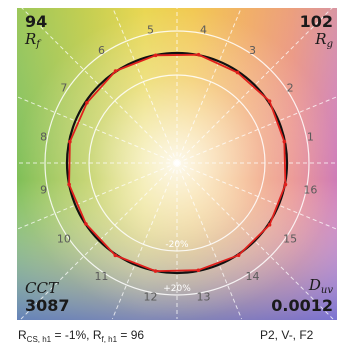  I want to click on hue-bin-label: 2, so click(290, 87).